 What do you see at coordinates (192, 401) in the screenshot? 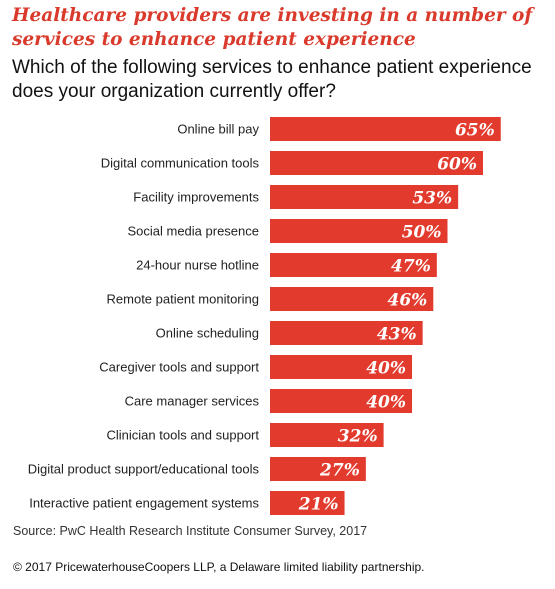
I see `category-label: Care manager services` at bounding box center [192, 401].